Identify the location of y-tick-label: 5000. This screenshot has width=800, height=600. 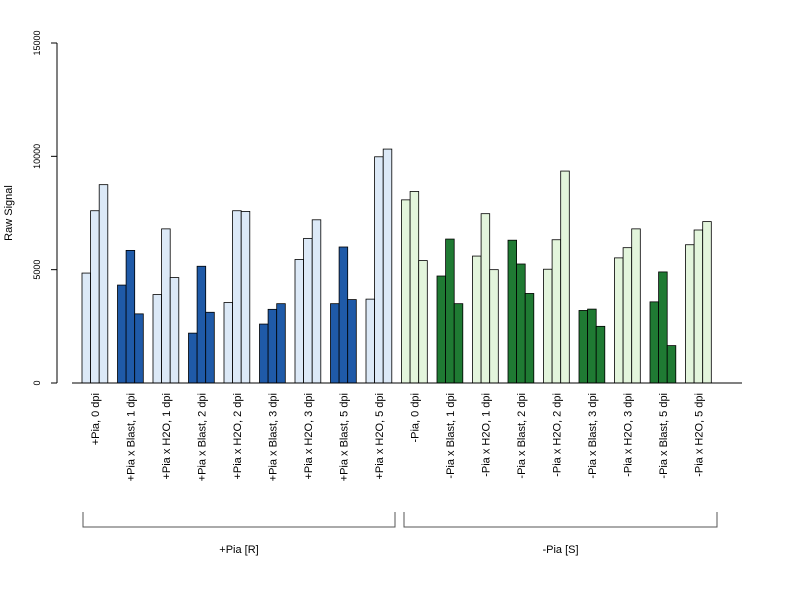
(37, 270).